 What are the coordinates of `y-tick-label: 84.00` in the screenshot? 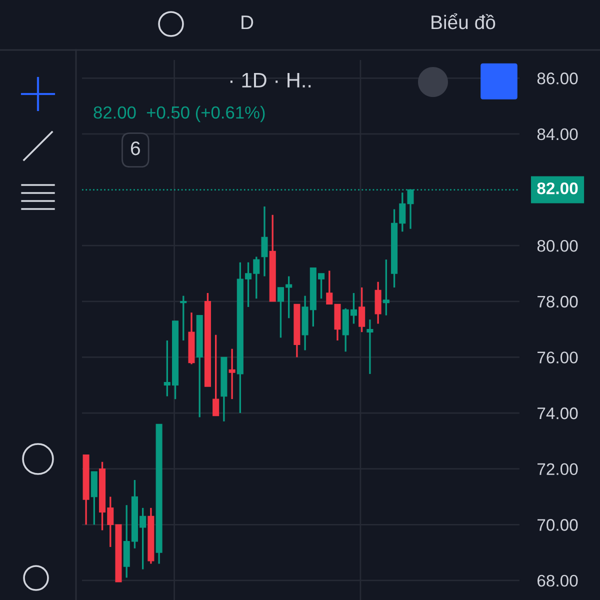 It's located at (557, 134).